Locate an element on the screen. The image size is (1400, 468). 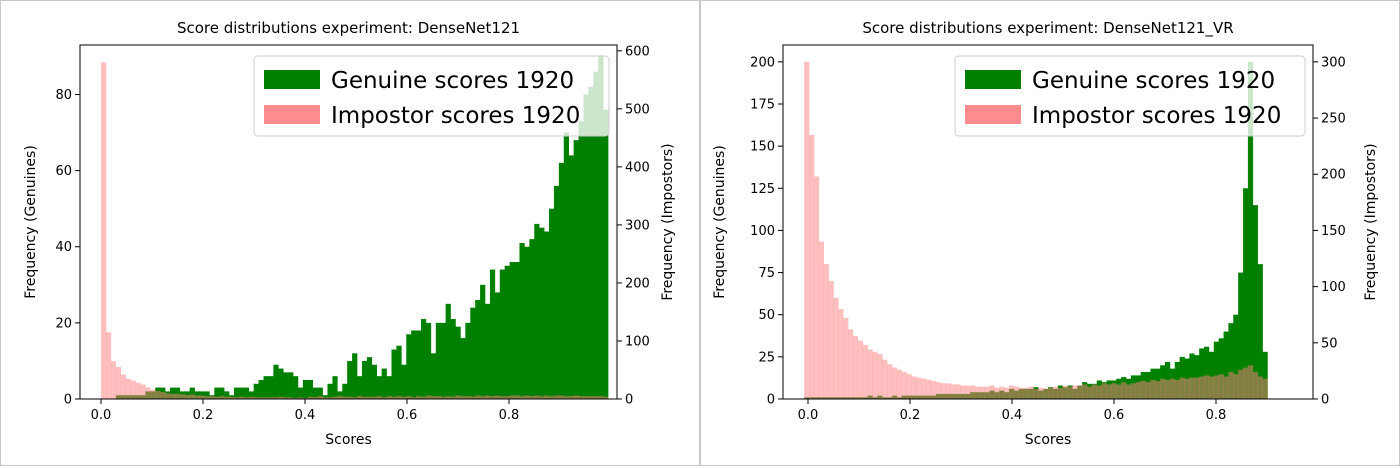
y-right-axis-label: Frequency (Impostors) is located at coordinates (668, 221).